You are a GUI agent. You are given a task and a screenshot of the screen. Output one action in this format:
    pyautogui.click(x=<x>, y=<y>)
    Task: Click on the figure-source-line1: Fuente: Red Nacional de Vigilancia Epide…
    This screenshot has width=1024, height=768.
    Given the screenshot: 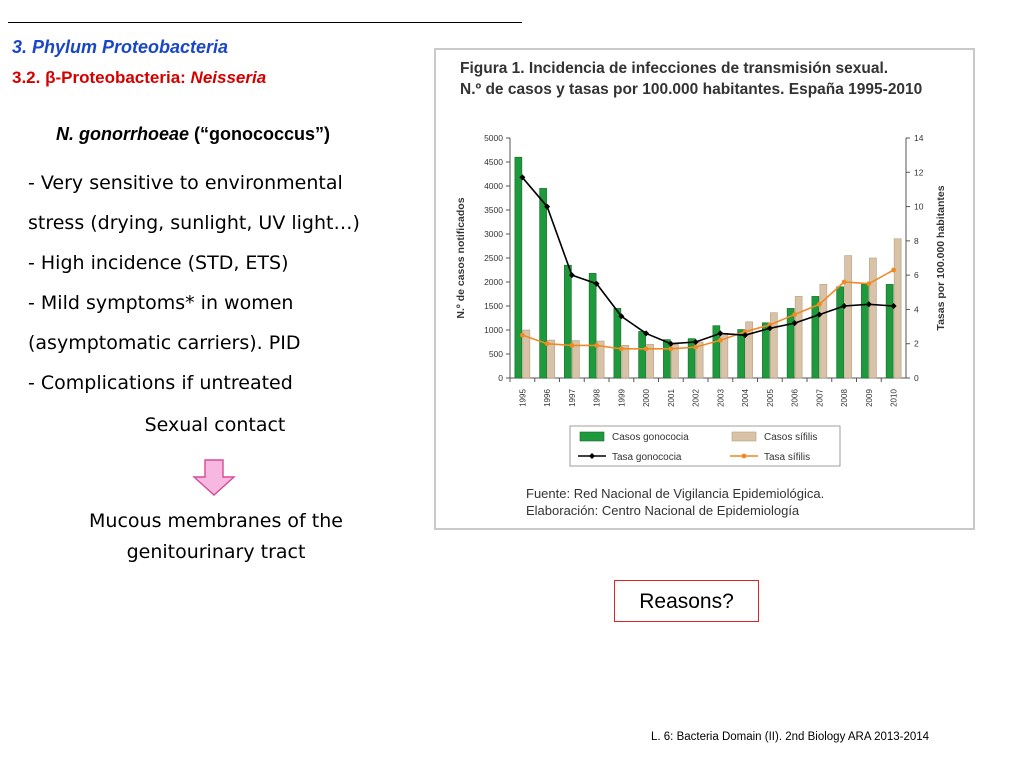 What is the action you would take?
    pyautogui.click(x=675, y=493)
    